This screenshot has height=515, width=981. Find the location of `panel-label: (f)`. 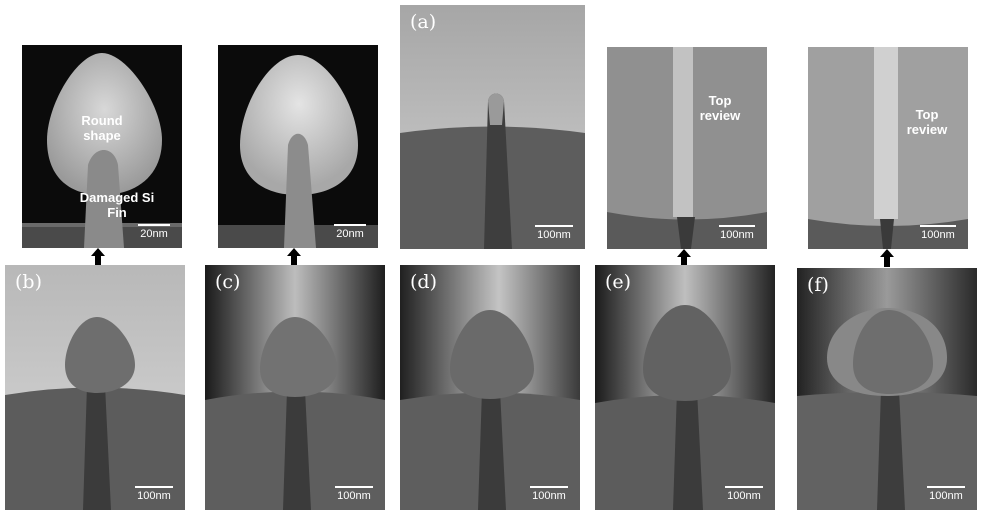

panel-label: (f) is located at coordinates (818, 285).